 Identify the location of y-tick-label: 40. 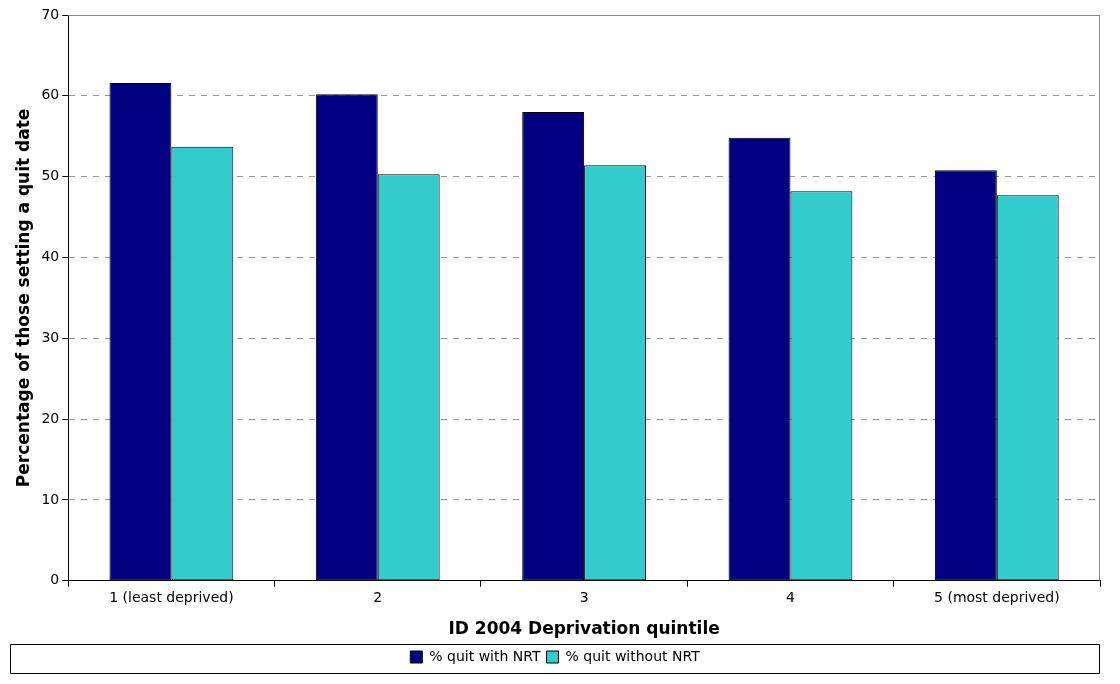
(50, 256).